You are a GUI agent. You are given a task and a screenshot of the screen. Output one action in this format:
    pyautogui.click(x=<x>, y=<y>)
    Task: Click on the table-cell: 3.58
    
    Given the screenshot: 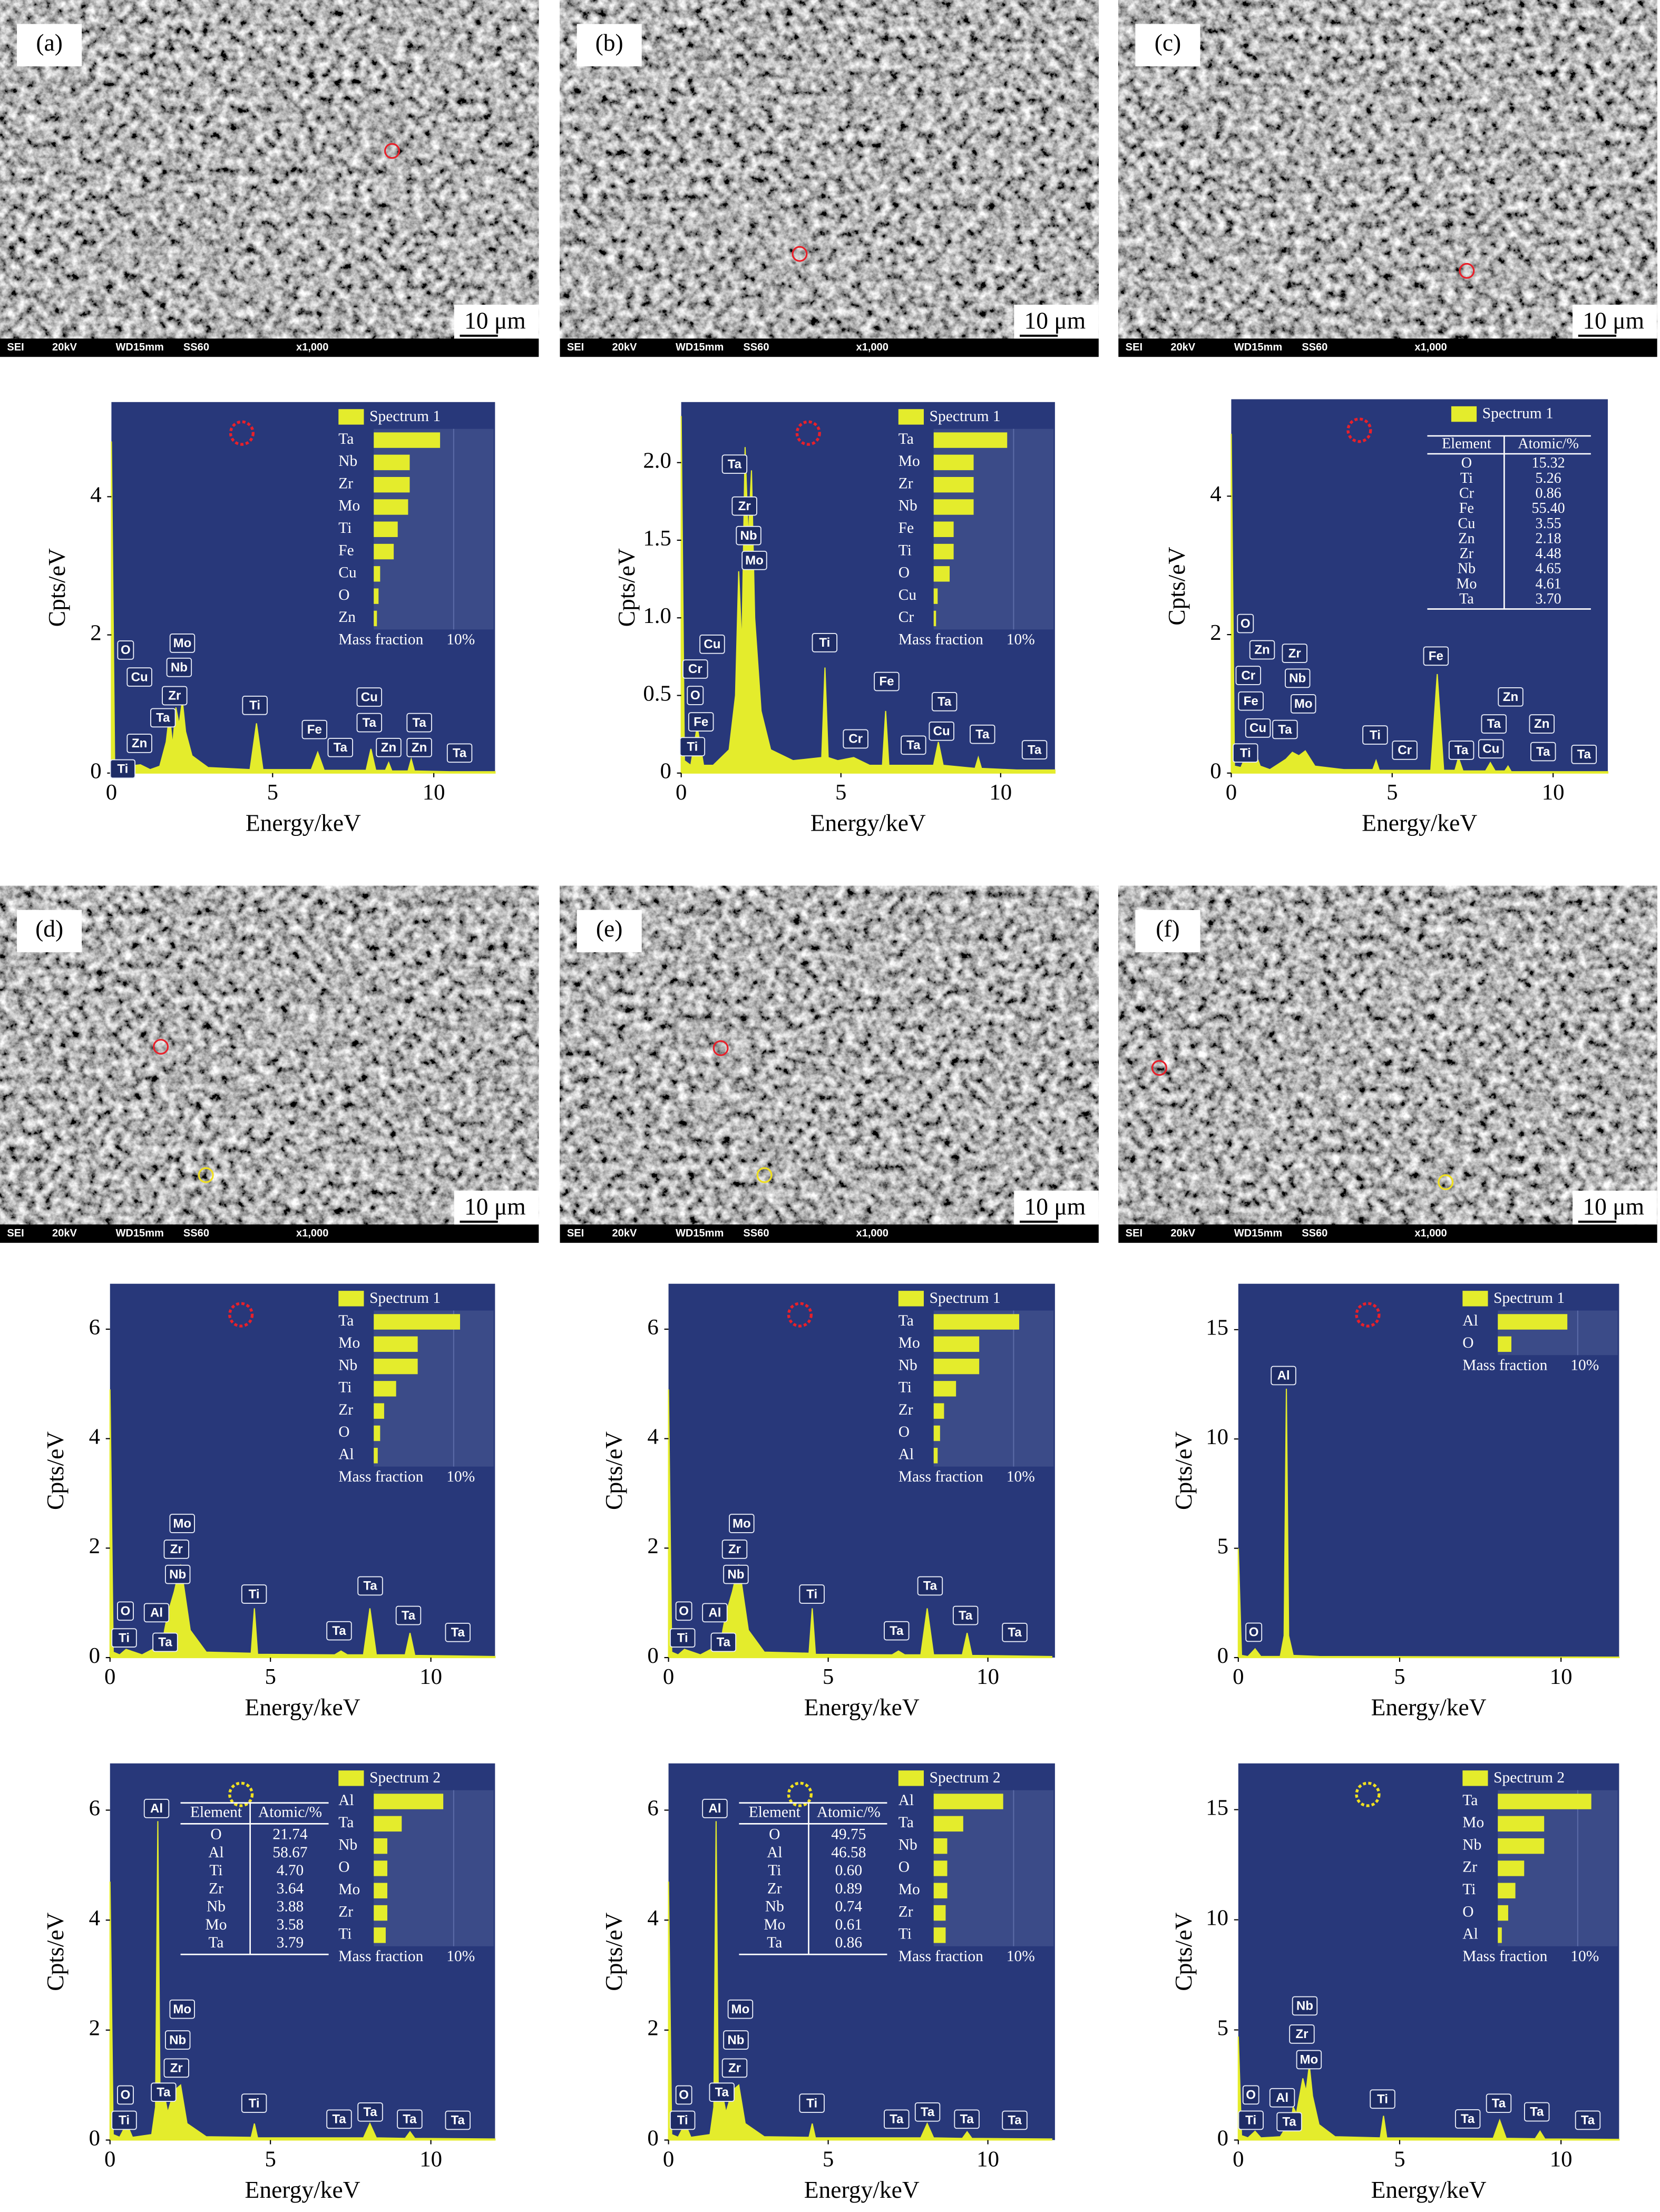 What is the action you would take?
    pyautogui.click(x=290, y=1924)
    